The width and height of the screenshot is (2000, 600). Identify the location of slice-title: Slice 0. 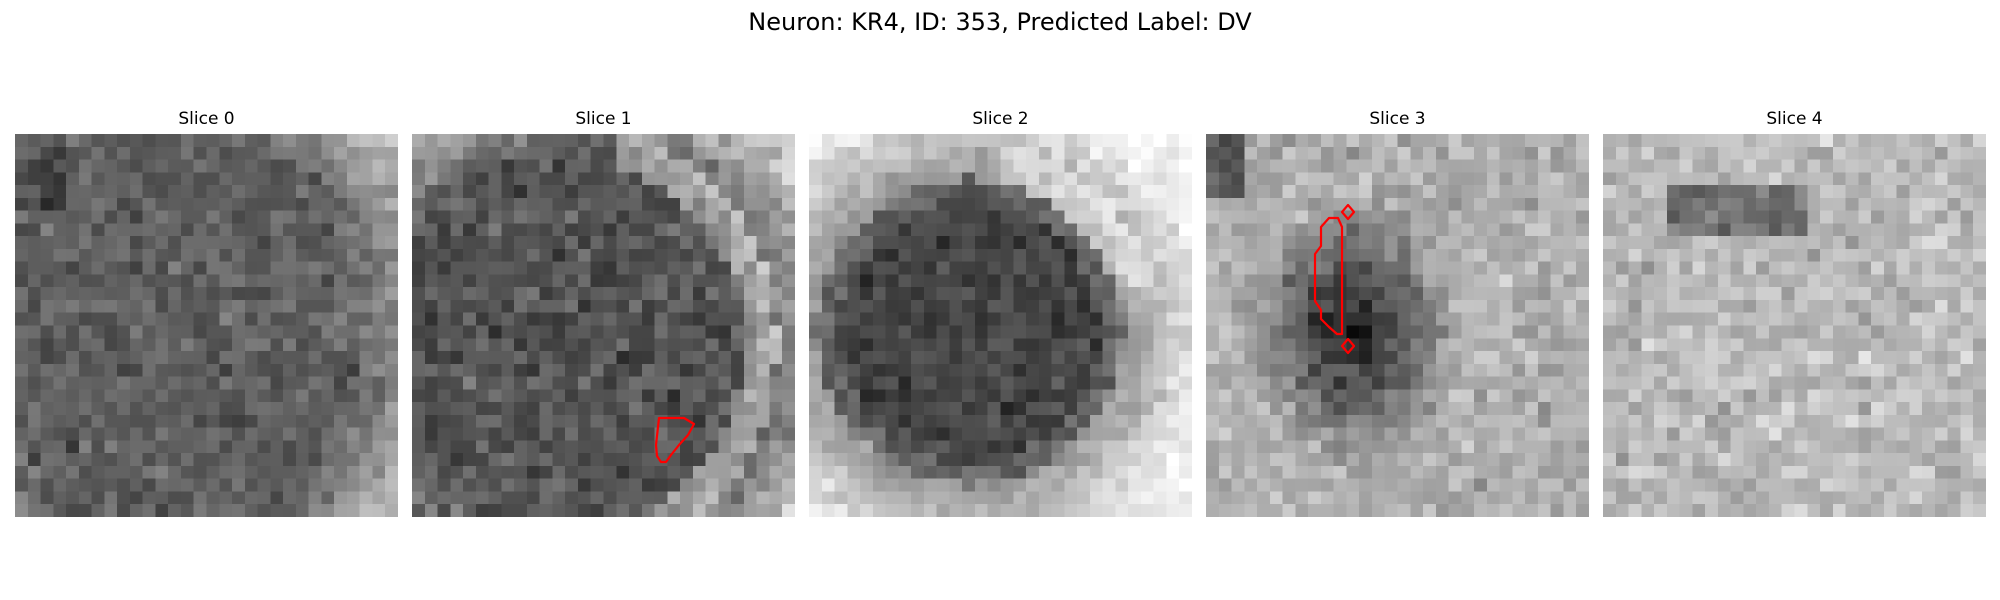
(206, 119).